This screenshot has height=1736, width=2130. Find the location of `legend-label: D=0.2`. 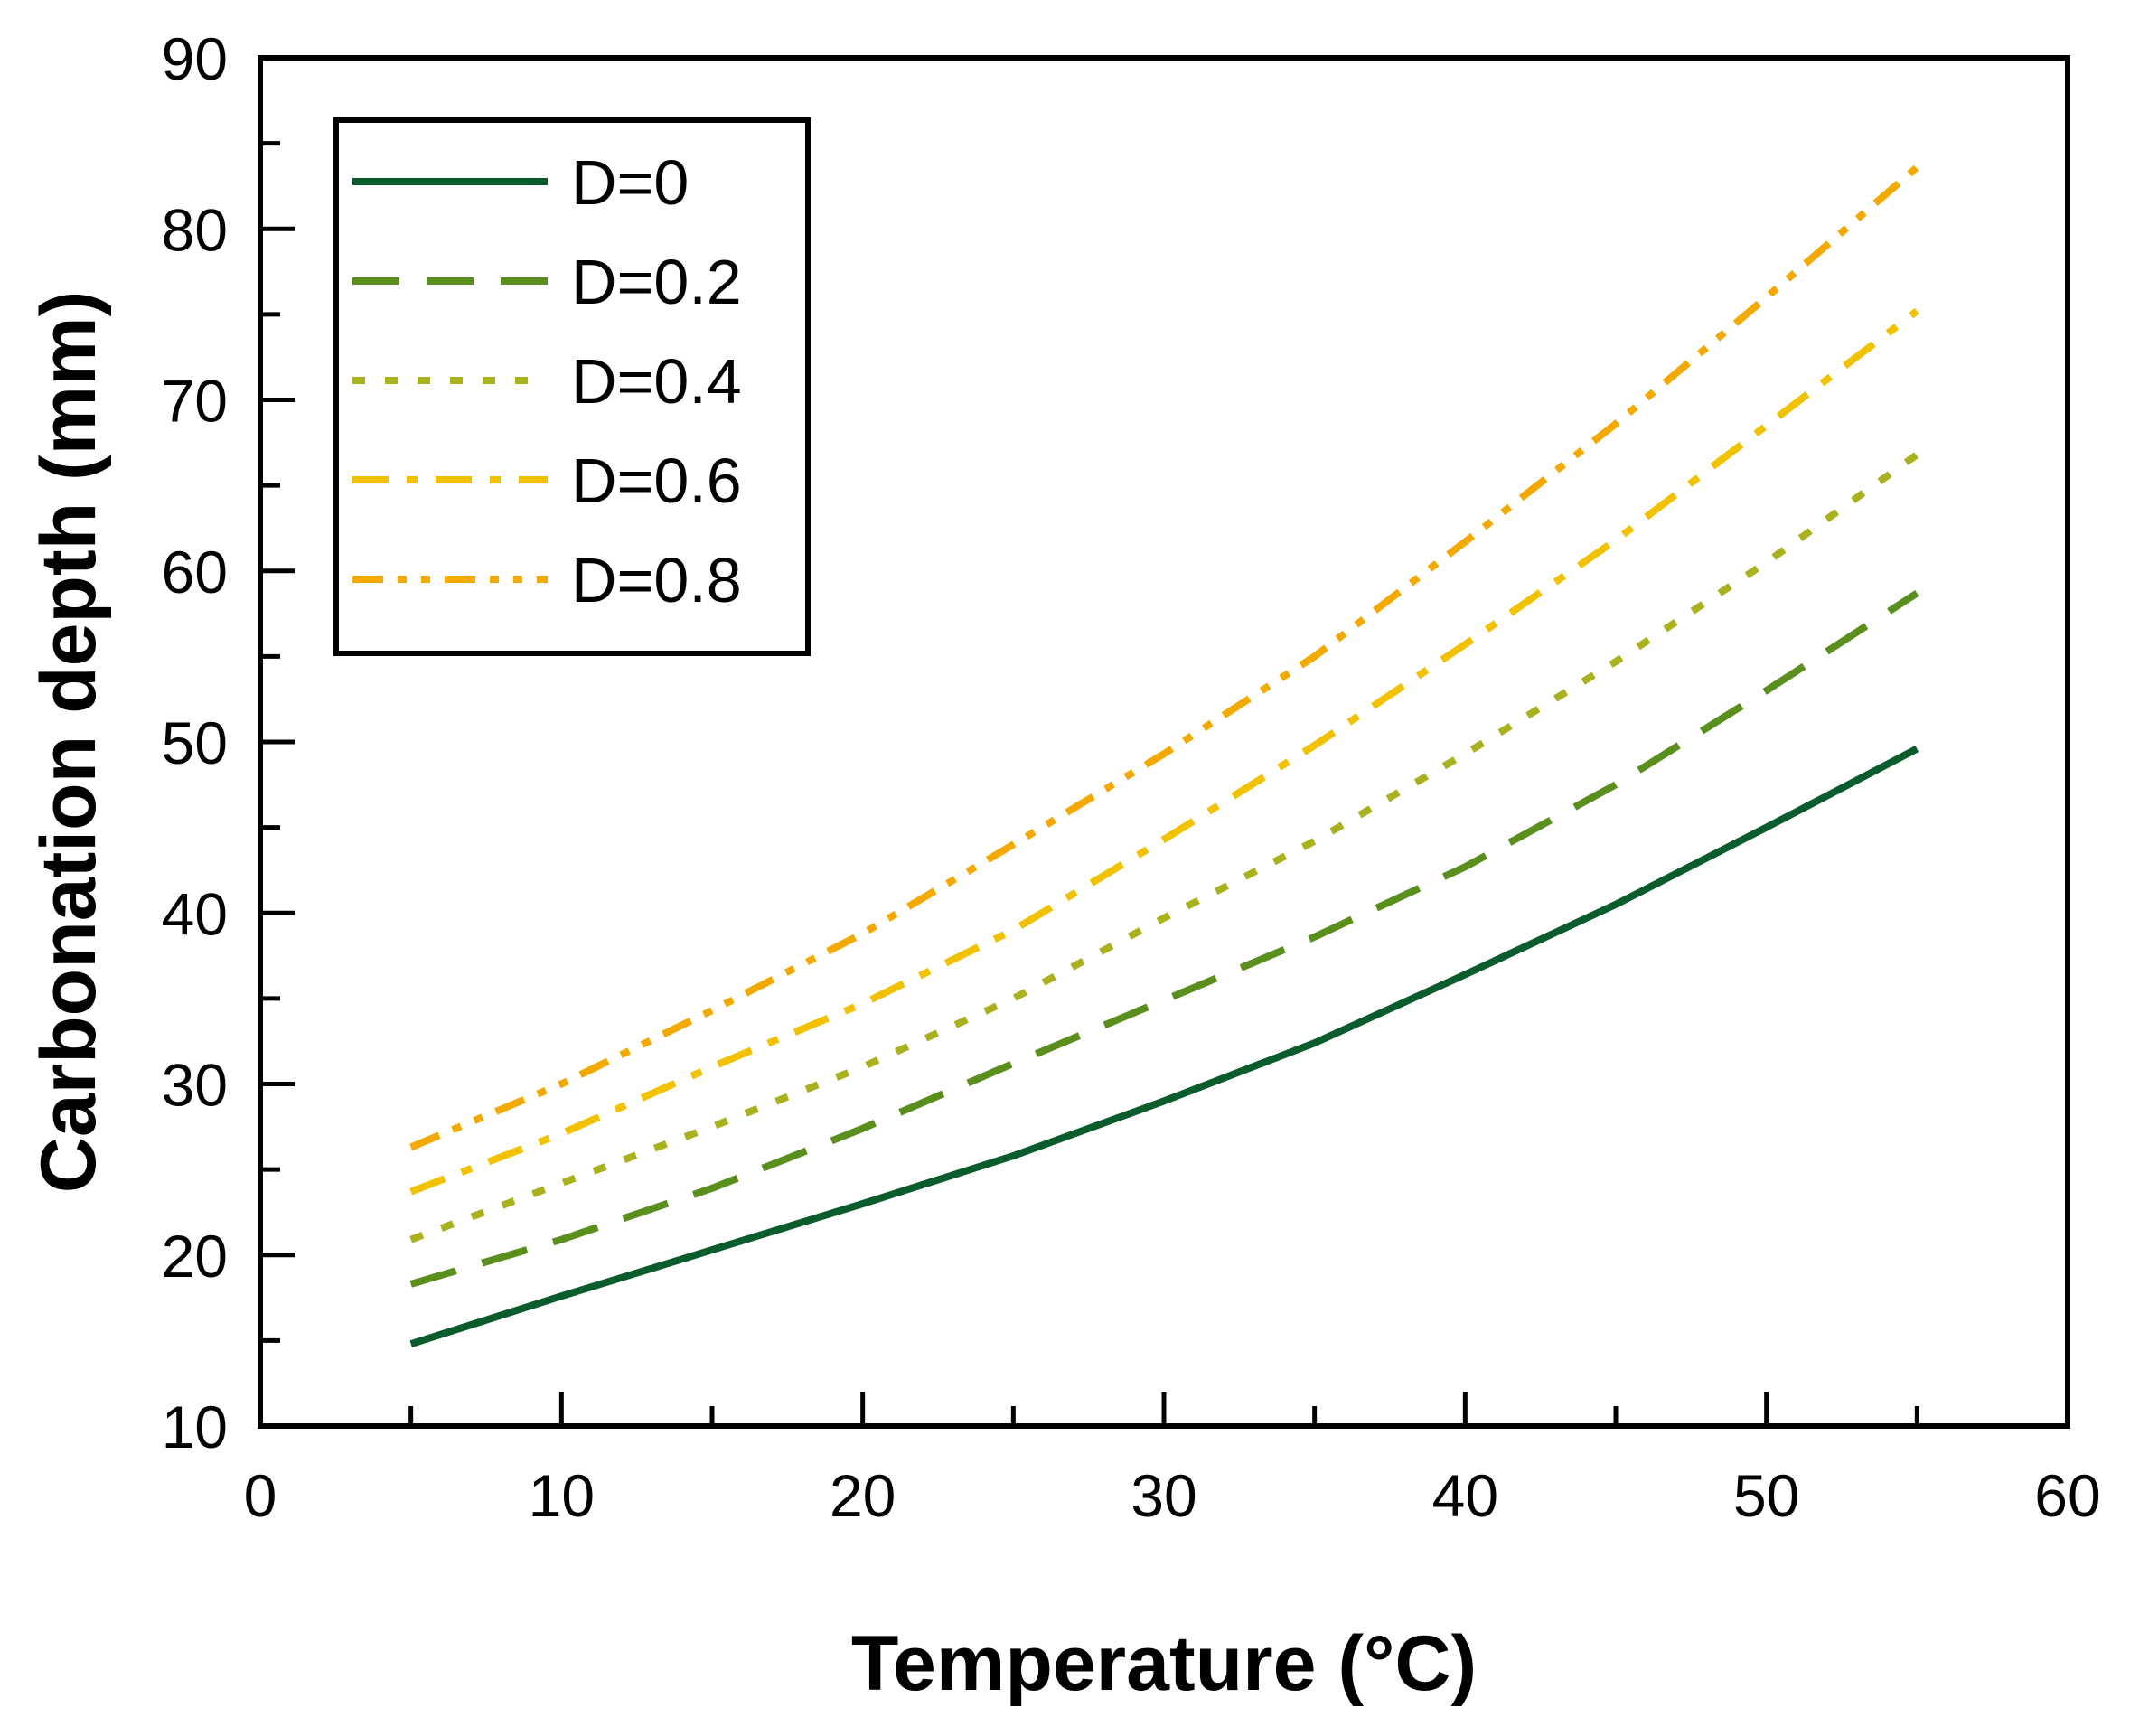

legend-label: D=0.2 is located at coordinates (657, 282).